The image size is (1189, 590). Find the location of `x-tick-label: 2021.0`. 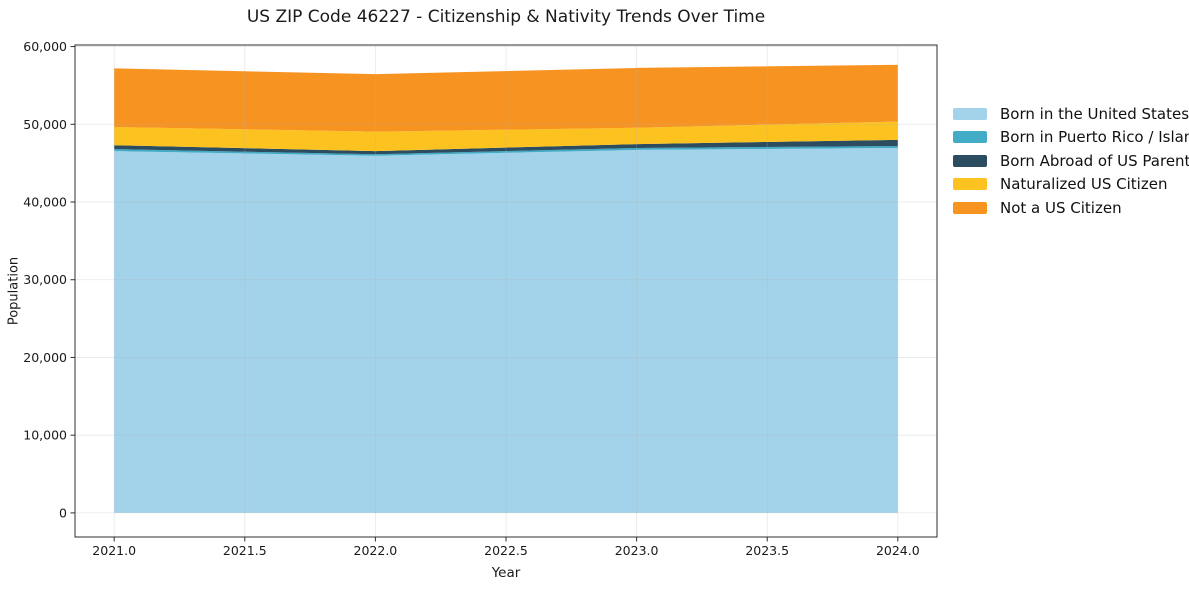

x-tick-label: 2021.0 is located at coordinates (114, 550).